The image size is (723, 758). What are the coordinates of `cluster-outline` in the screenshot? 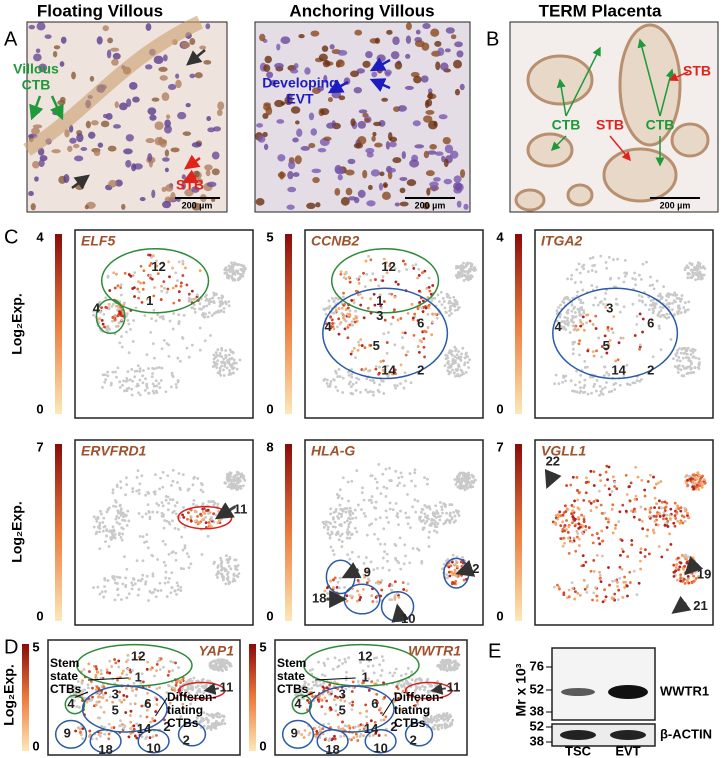 It's located at (385, 333).